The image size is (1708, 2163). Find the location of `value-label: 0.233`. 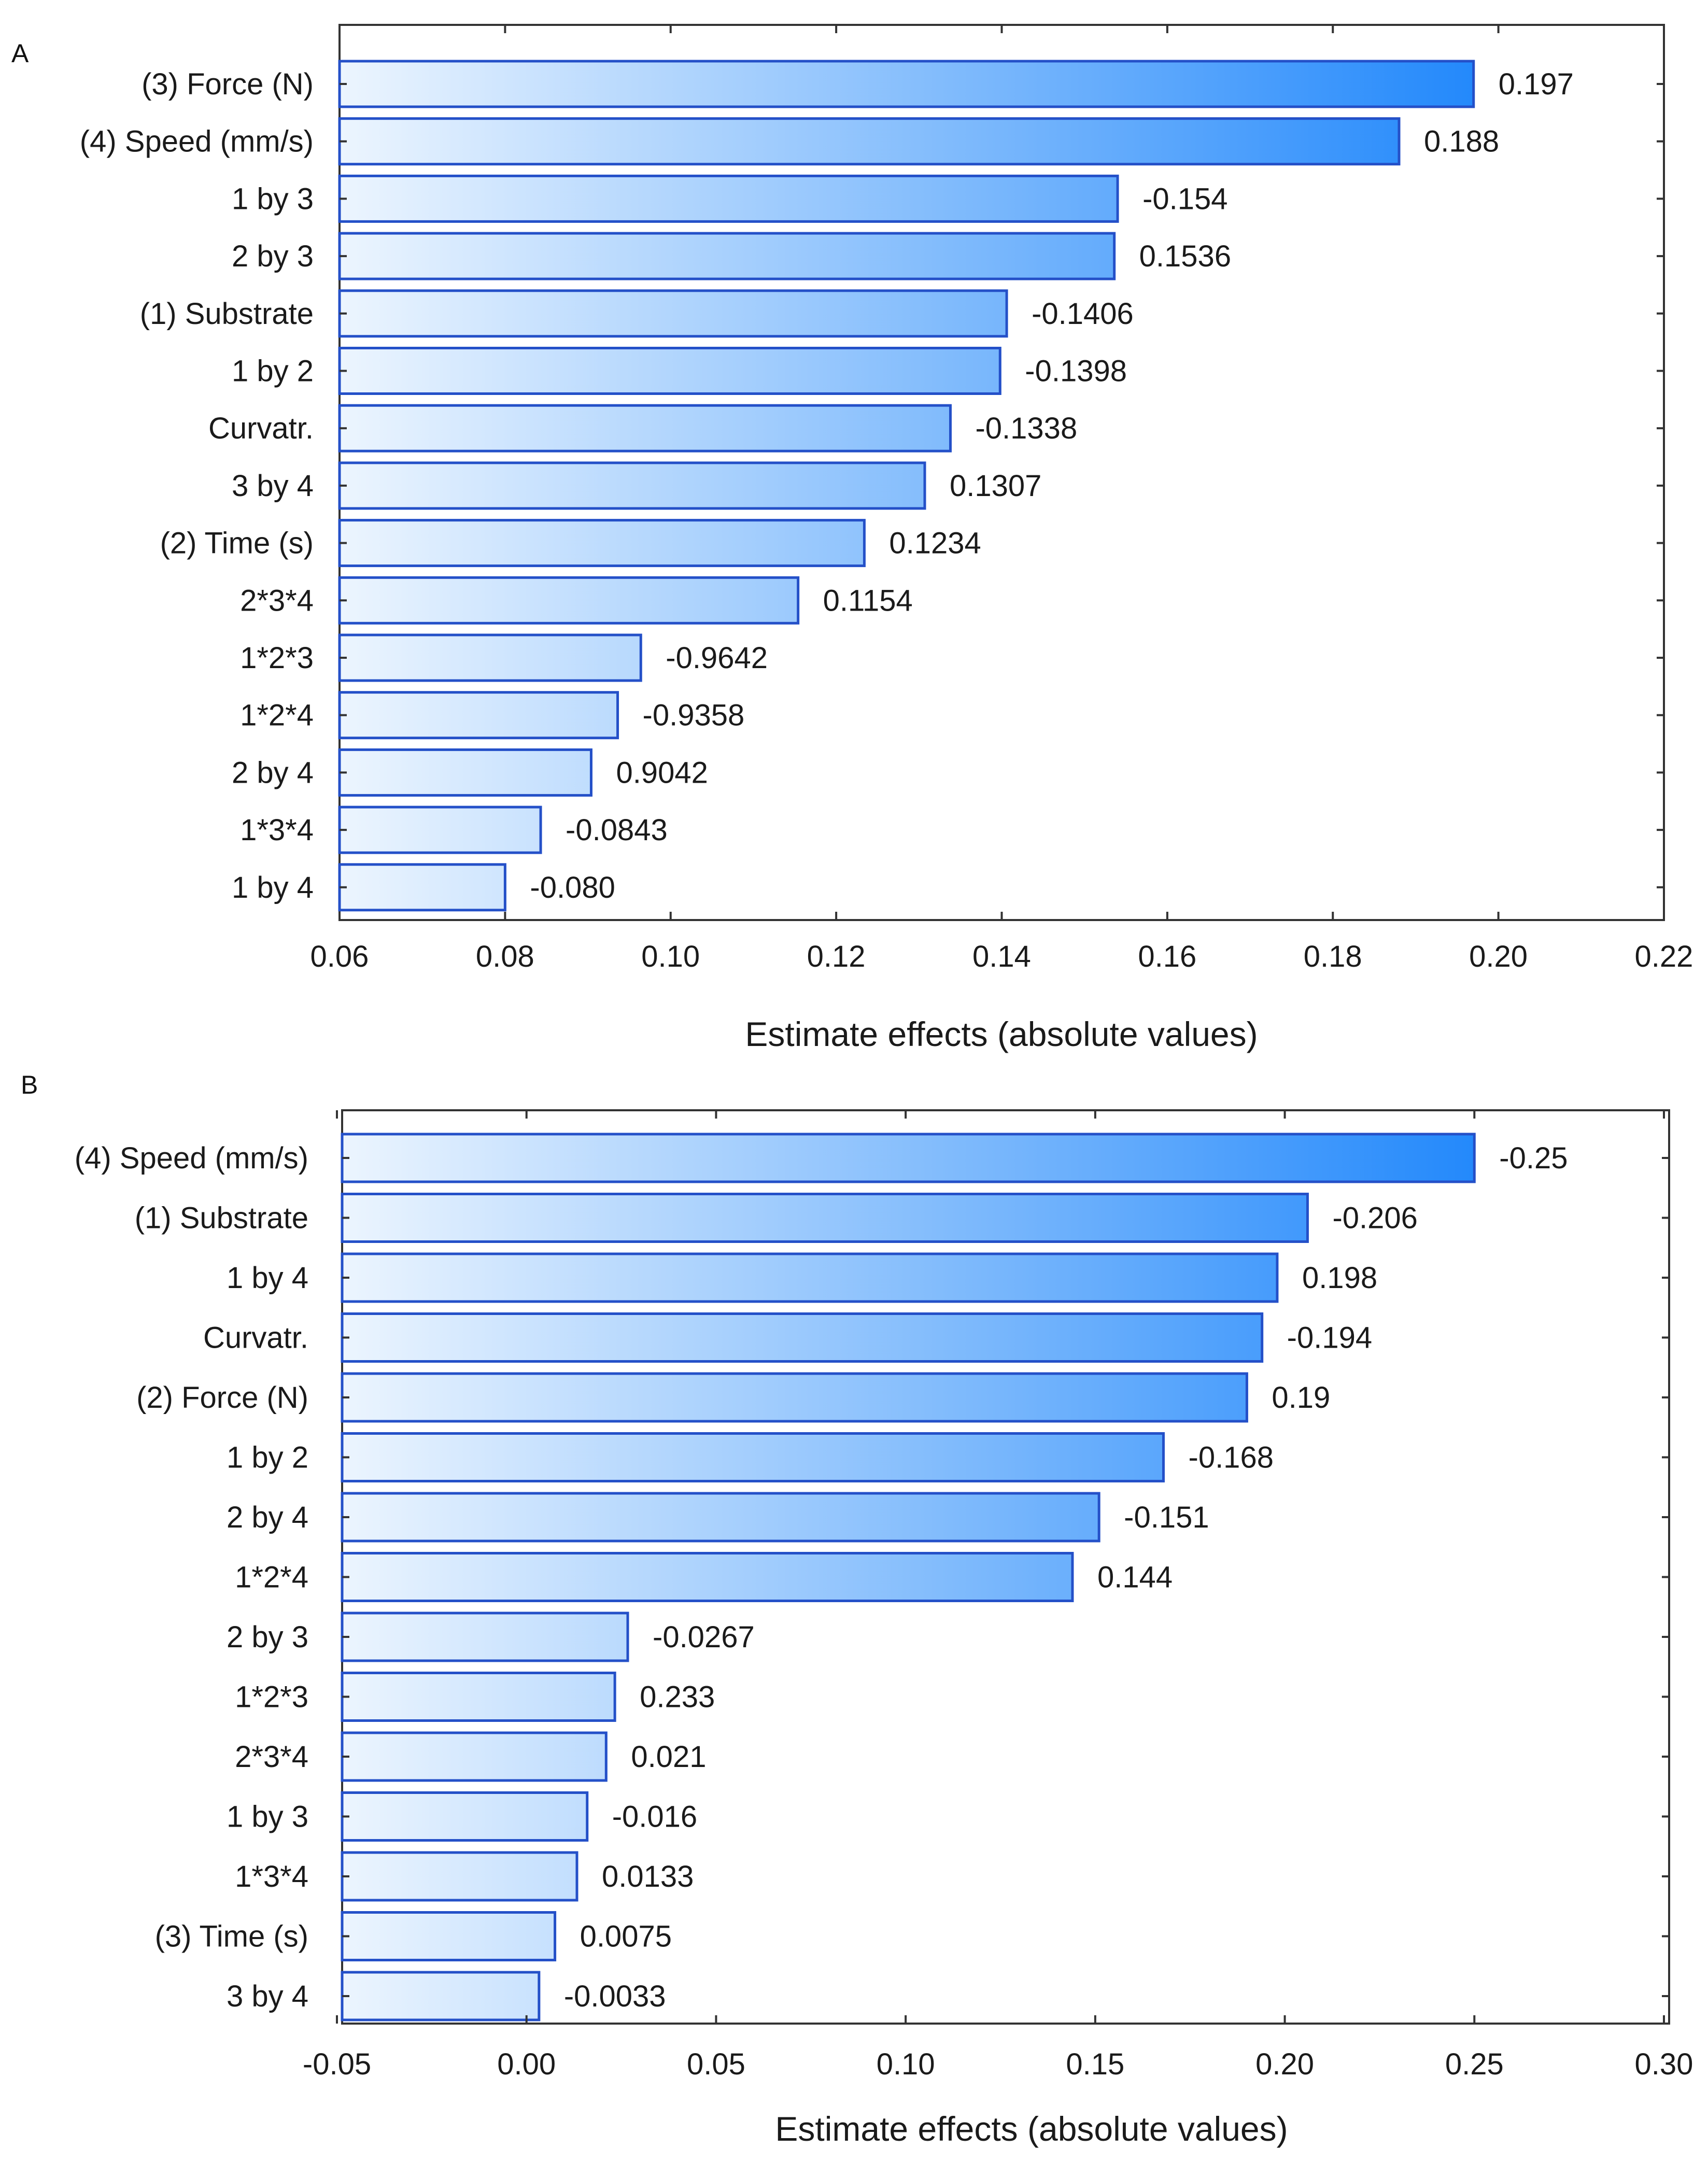

value-label: 0.233 is located at coordinates (677, 1697).